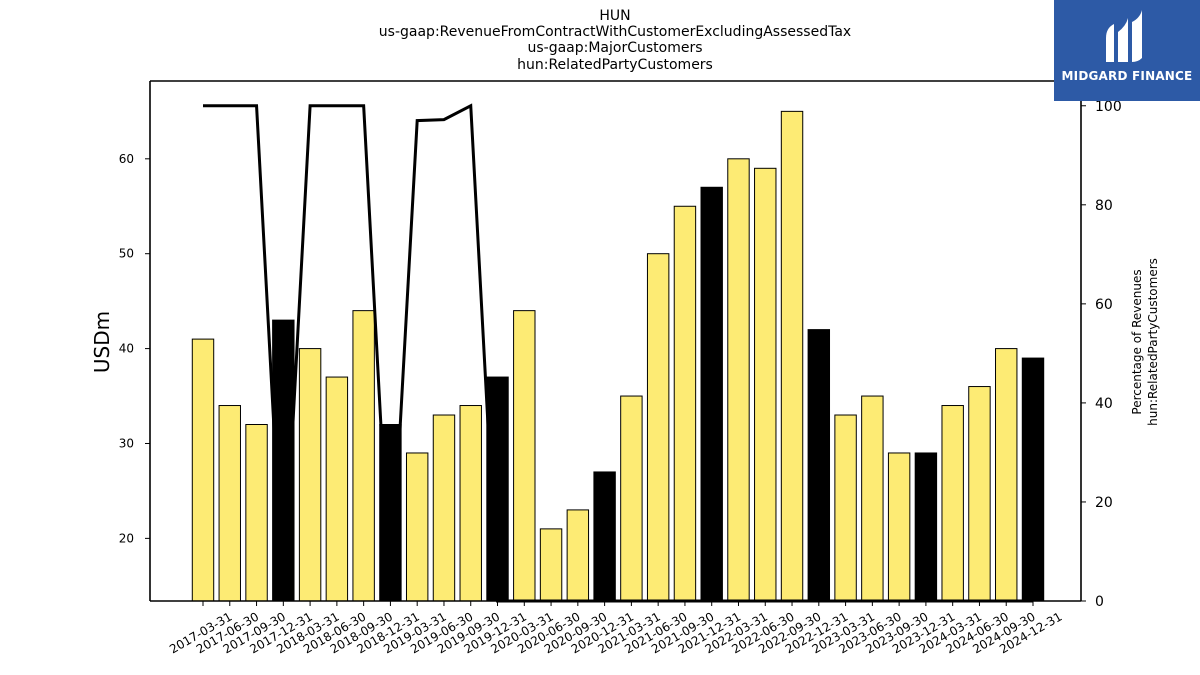 Image resolution: width=1200 pixels, height=675 pixels. What do you see at coordinates (126, 349) in the screenshot?
I see `y-tick-label: 40` at bounding box center [126, 349].